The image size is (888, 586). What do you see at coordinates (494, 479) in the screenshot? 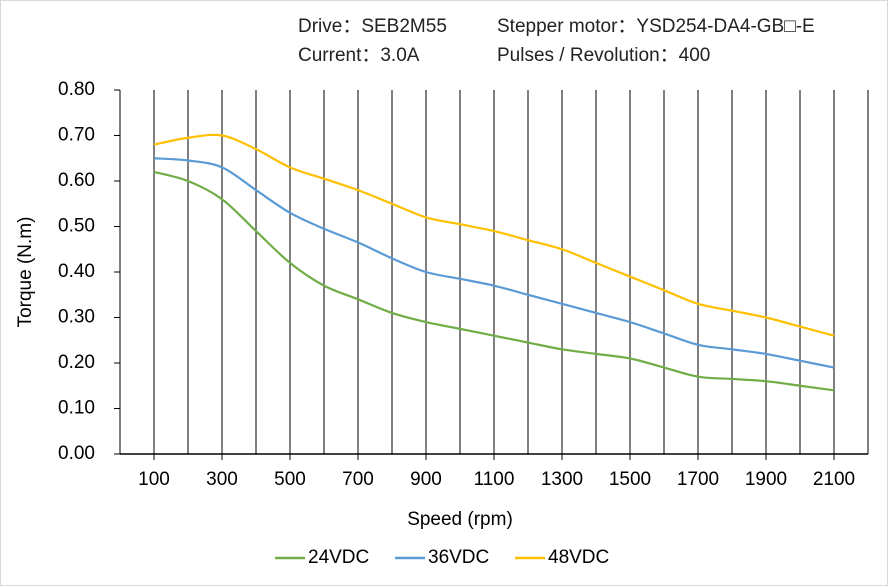
I see `x-tick-label: 1100` at bounding box center [494, 479].